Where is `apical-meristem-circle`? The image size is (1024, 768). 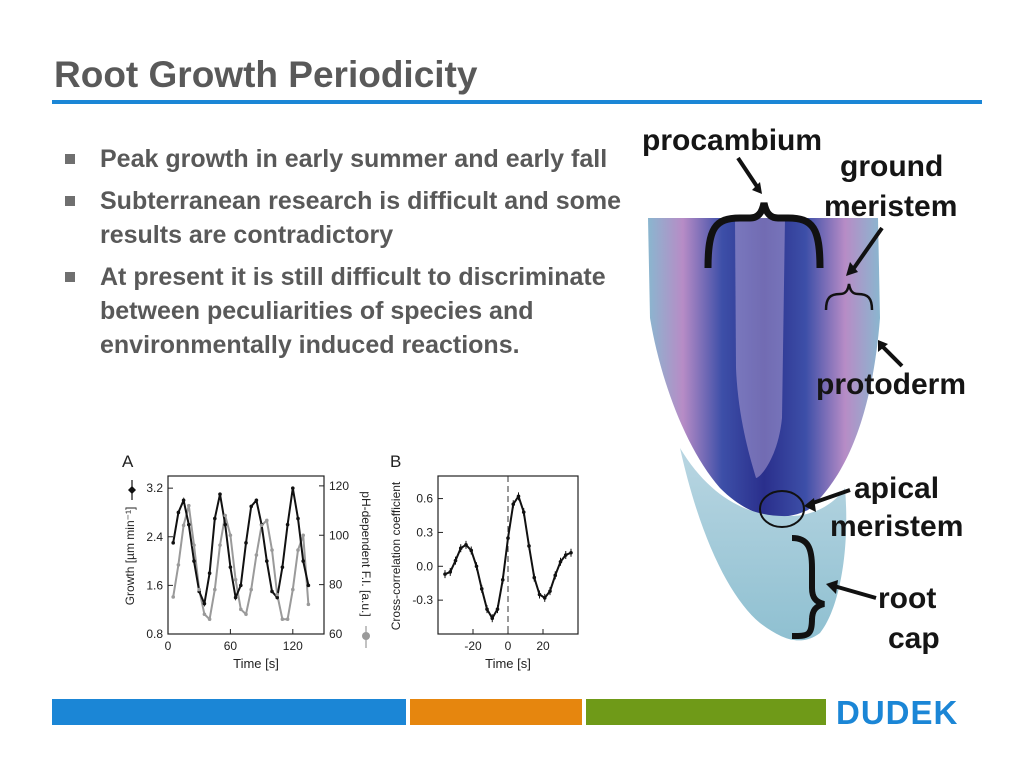 apical-meristem-circle is located at coordinates (782, 509).